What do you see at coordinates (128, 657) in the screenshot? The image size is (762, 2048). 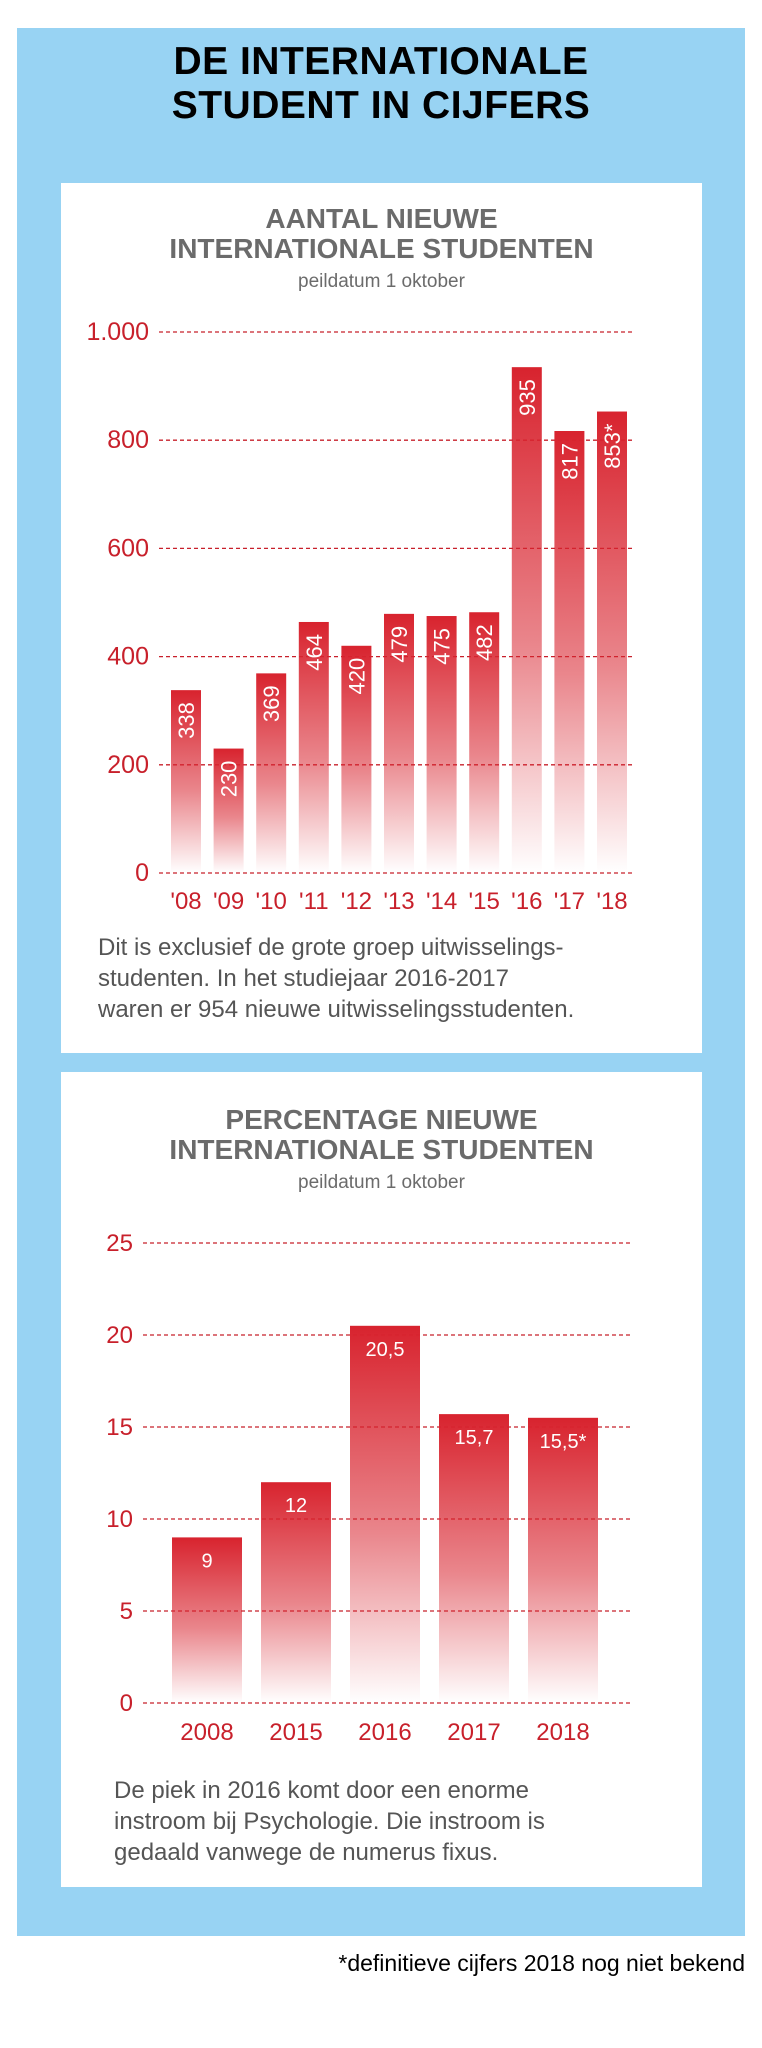 I see `y-tick-label: 400` at bounding box center [128, 657].